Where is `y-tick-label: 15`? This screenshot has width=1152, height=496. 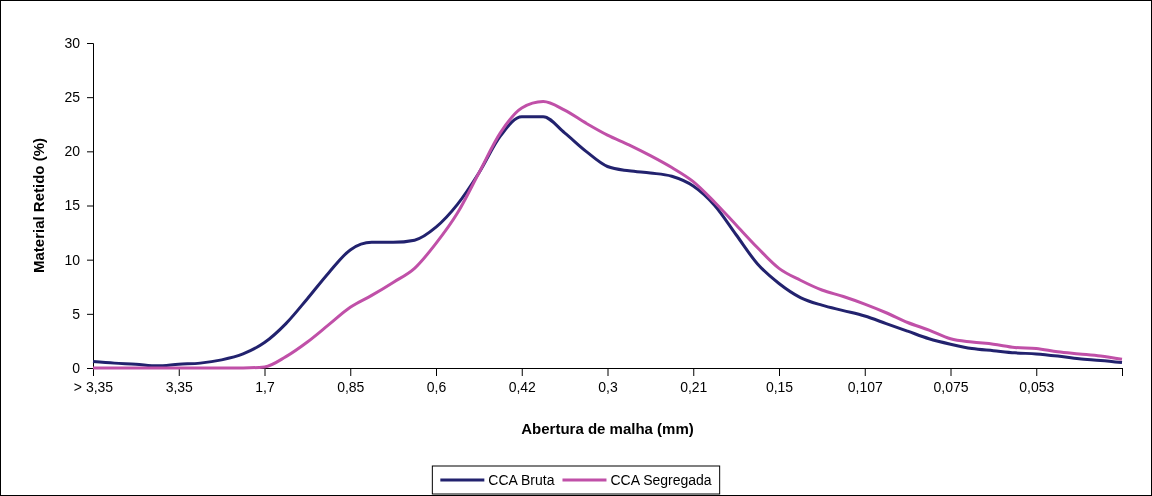
y-tick-label: 15 is located at coordinates (72, 205).